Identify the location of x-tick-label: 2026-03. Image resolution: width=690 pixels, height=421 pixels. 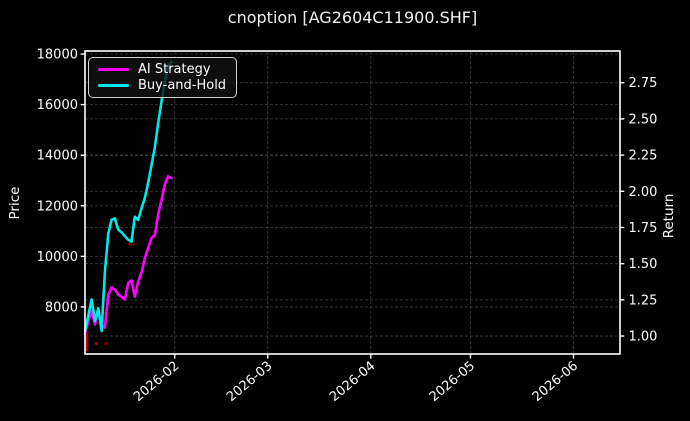
(249, 382).